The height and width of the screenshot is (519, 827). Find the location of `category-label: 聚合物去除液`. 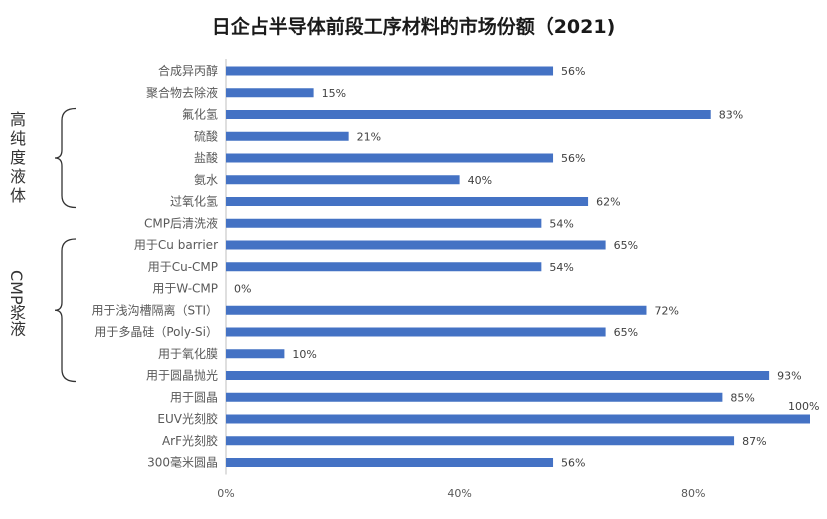

category-label: 聚合物去除液 is located at coordinates (182, 92).